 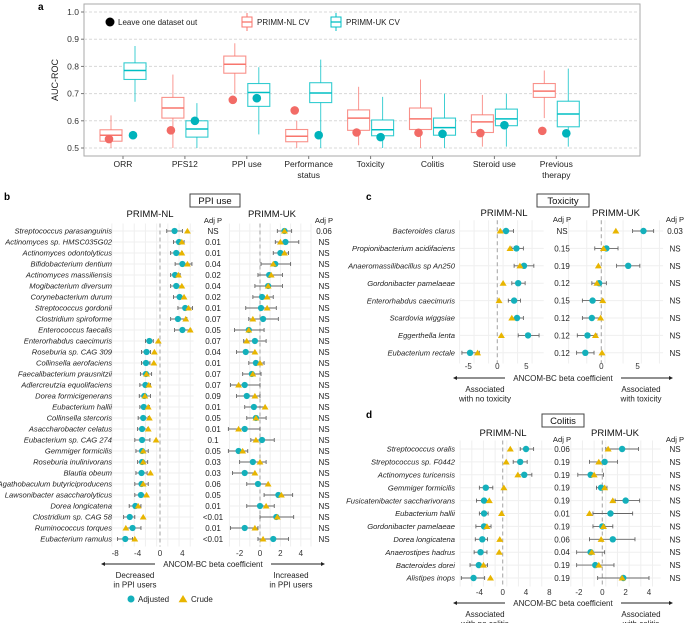 I want to click on adj-p-value: 0.05, so click(x=213, y=451).